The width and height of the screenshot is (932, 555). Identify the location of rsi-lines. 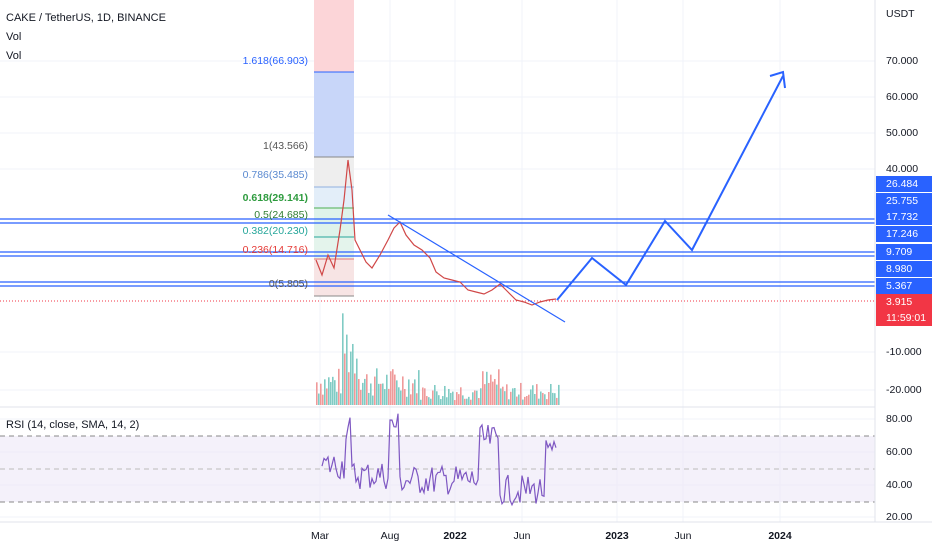
(437, 469).